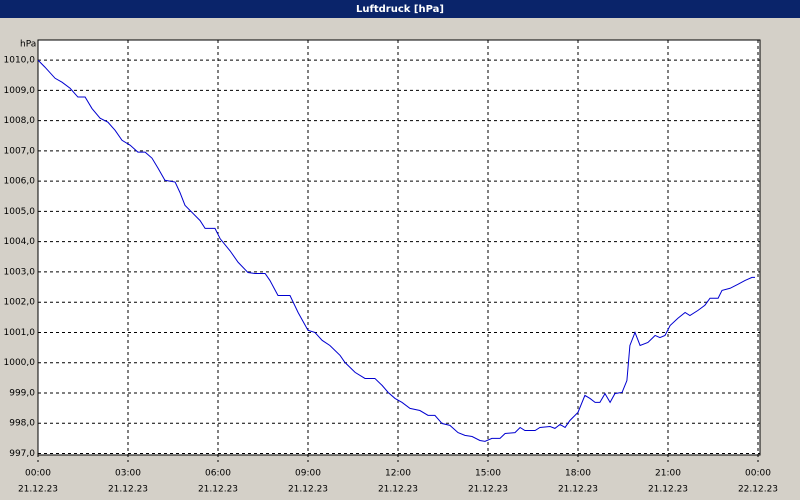 The image size is (800, 500). Describe the element at coordinates (20, 272) in the screenshot. I see `y-tick-label: 1003,0` at that location.